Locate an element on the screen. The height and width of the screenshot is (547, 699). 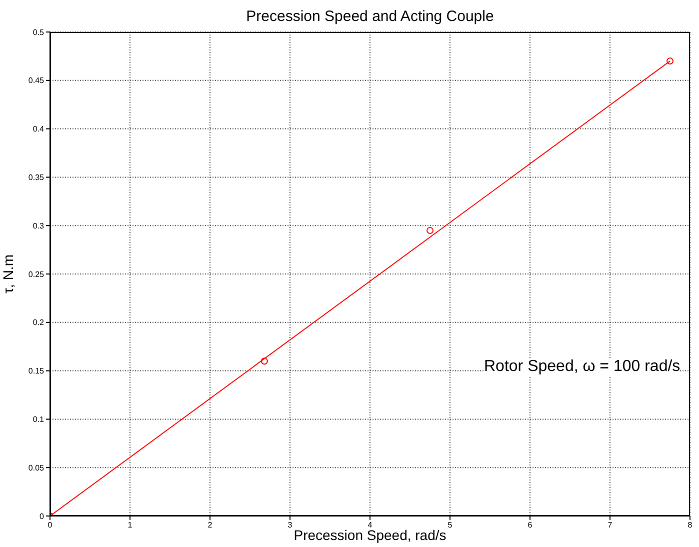
x-tick-label: 5 is located at coordinates (450, 525).